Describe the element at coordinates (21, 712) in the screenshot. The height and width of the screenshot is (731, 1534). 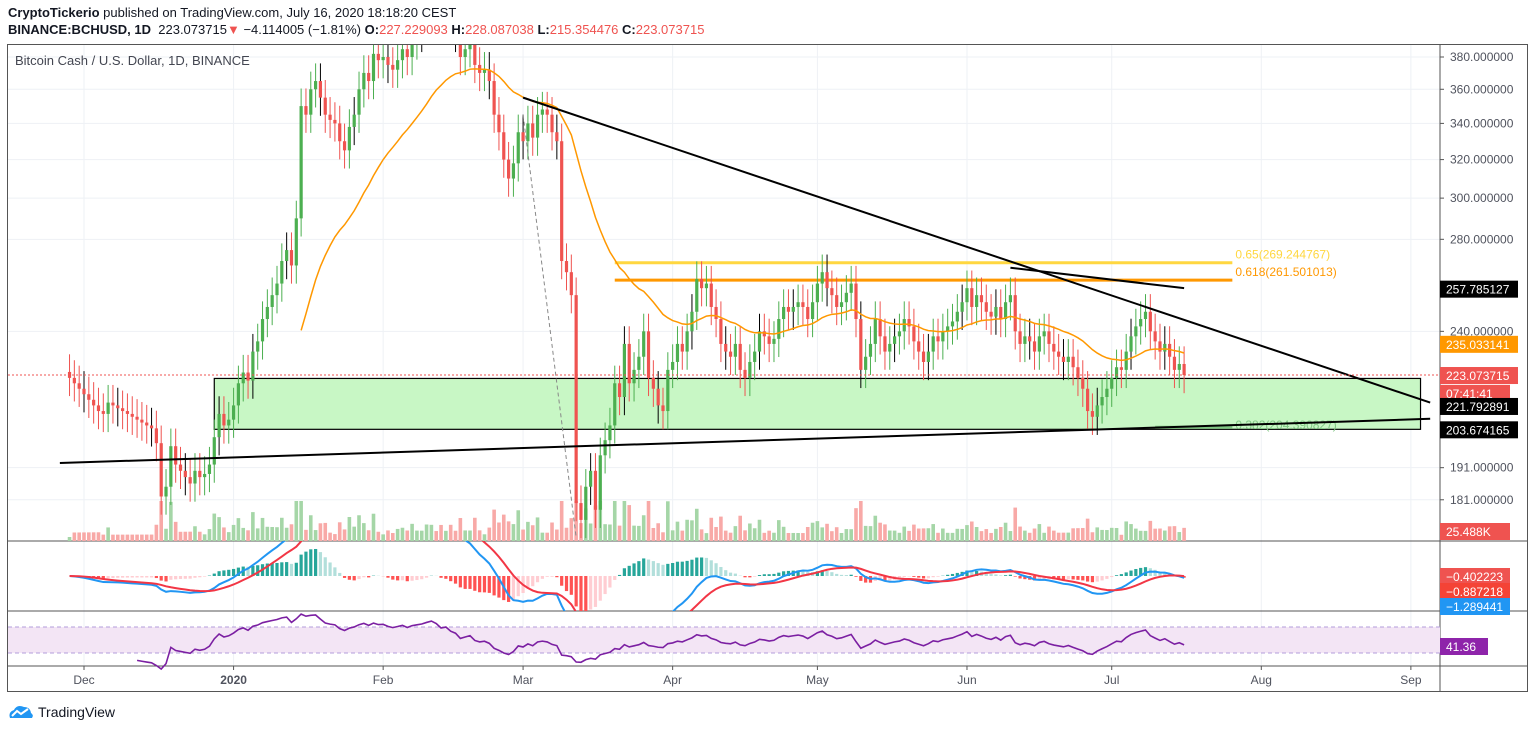
I see `cloud-icon` at that location.